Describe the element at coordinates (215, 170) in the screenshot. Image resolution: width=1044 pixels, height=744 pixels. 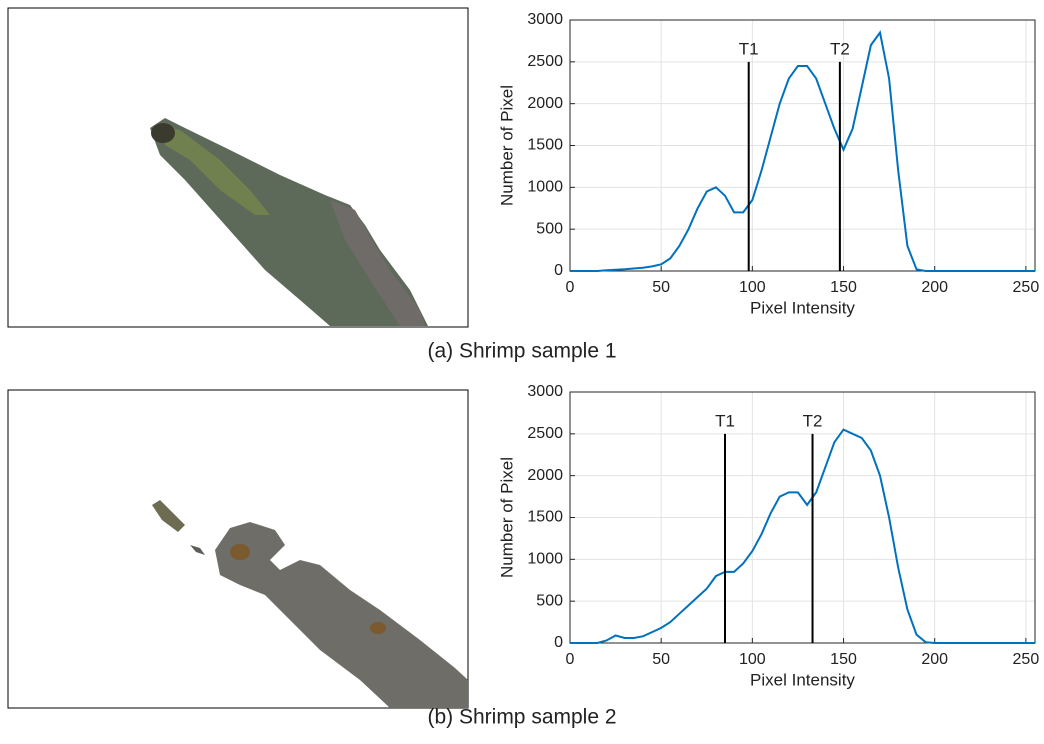
I see `shrimp-head` at that location.